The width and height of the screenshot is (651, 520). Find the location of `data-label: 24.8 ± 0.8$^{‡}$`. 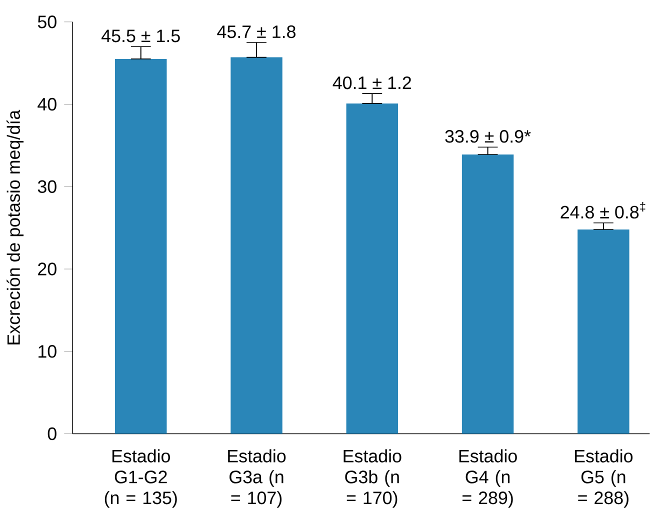

data-label: 24.8 ± 0.8$^{‡}$ is located at coordinates (603, 210).